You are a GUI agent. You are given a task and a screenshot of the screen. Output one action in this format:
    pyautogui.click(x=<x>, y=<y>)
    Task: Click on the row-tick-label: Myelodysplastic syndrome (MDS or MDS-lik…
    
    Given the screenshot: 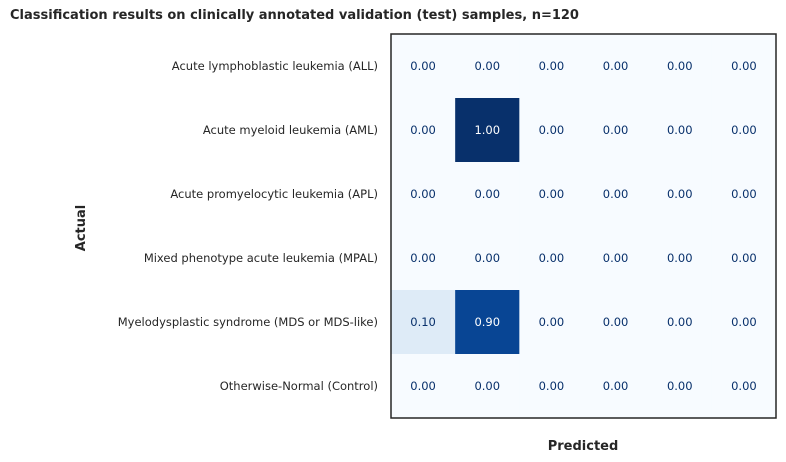 What is the action you would take?
    pyautogui.click(x=248, y=322)
    